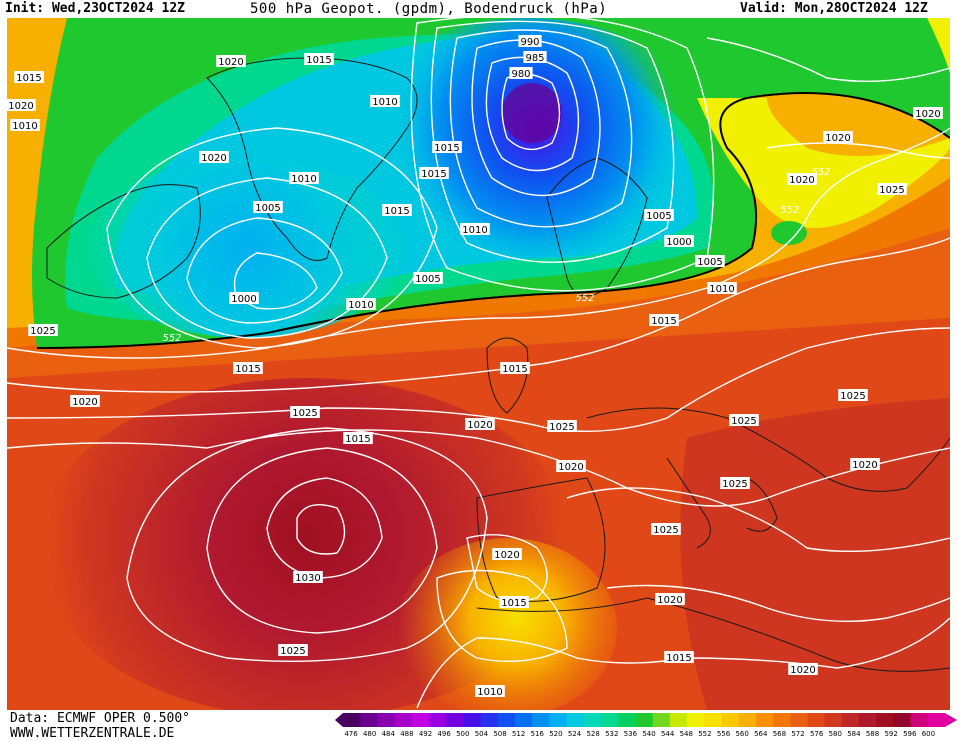 The height and width of the screenshot is (741, 959). What do you see at coordinates (928, 734) in the screenshot?
I see `legend-tick-label: 600` at bounding box center [928, 734].